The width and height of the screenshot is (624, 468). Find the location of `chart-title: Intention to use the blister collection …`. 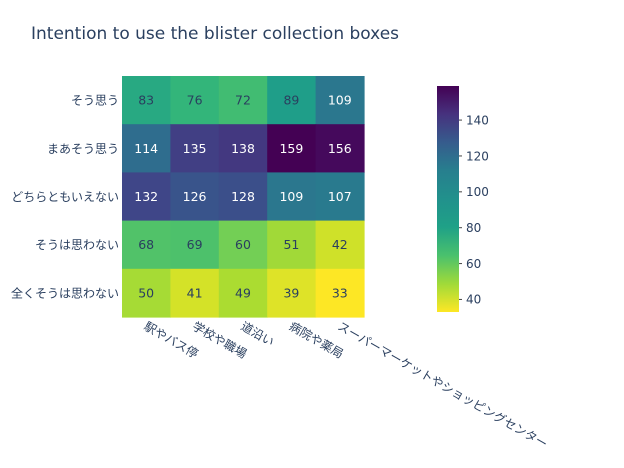

chart-title: Intention to use the blister collection … is located at coordinates (215, 34).